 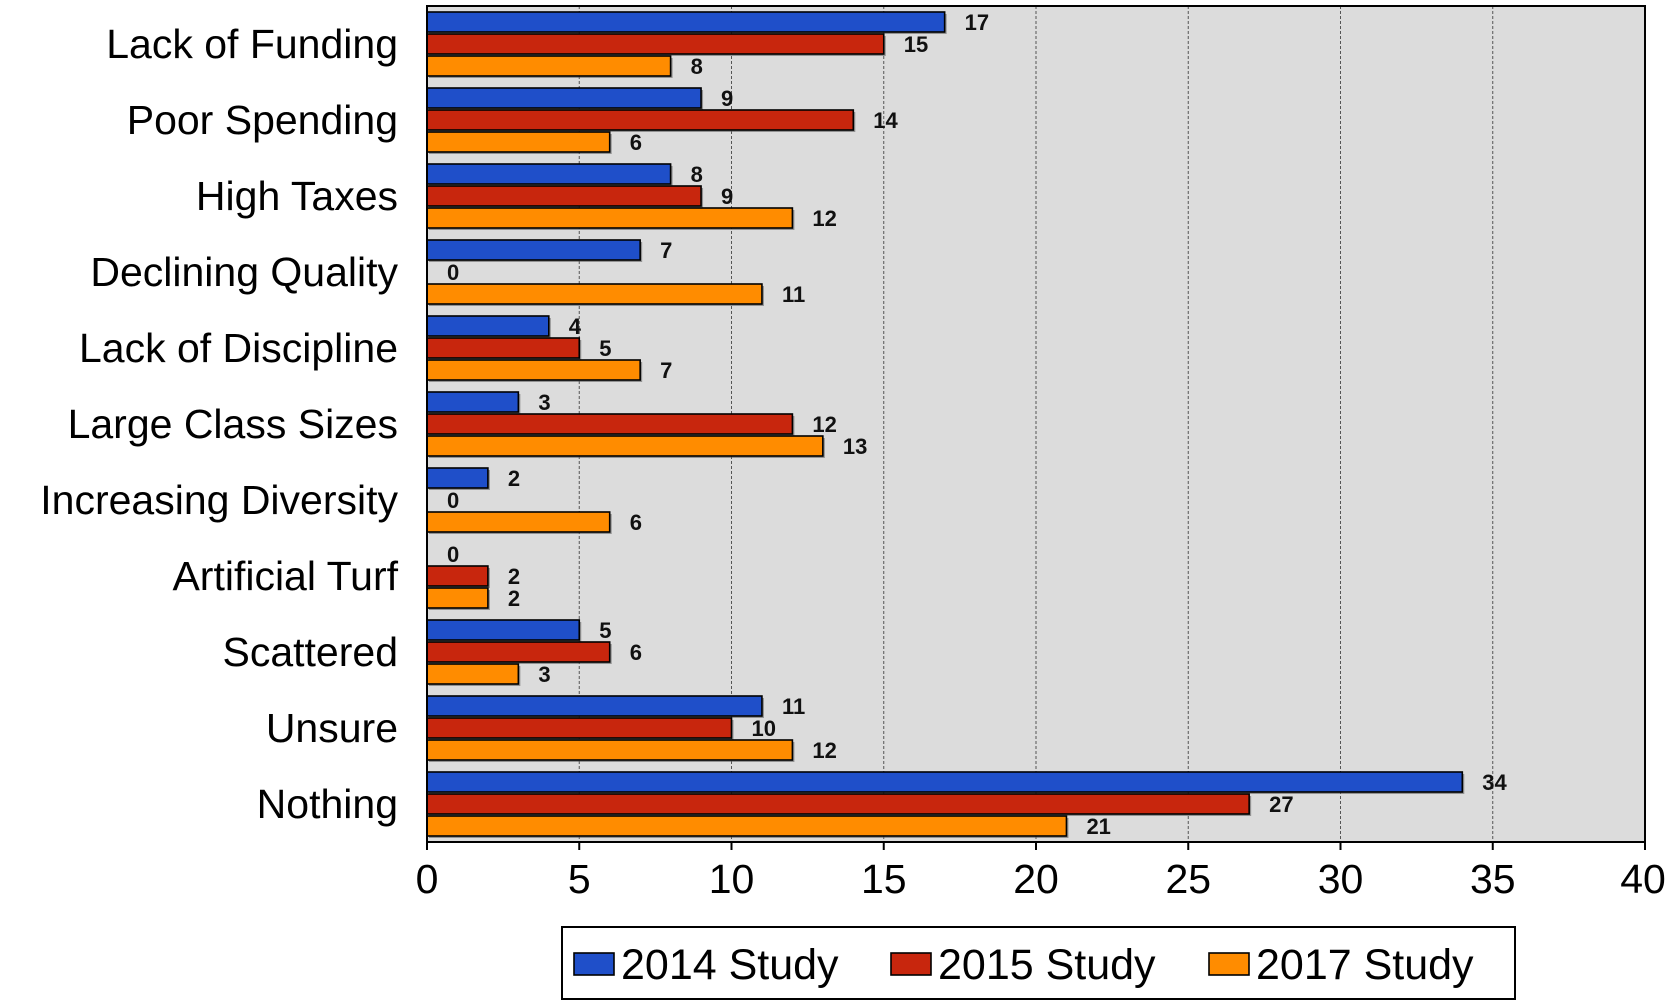 What do you see at coordinates (1365, 965) in the screenshot?
I see `legend-label: 2017 Study` at bounding box center [1365, 965].